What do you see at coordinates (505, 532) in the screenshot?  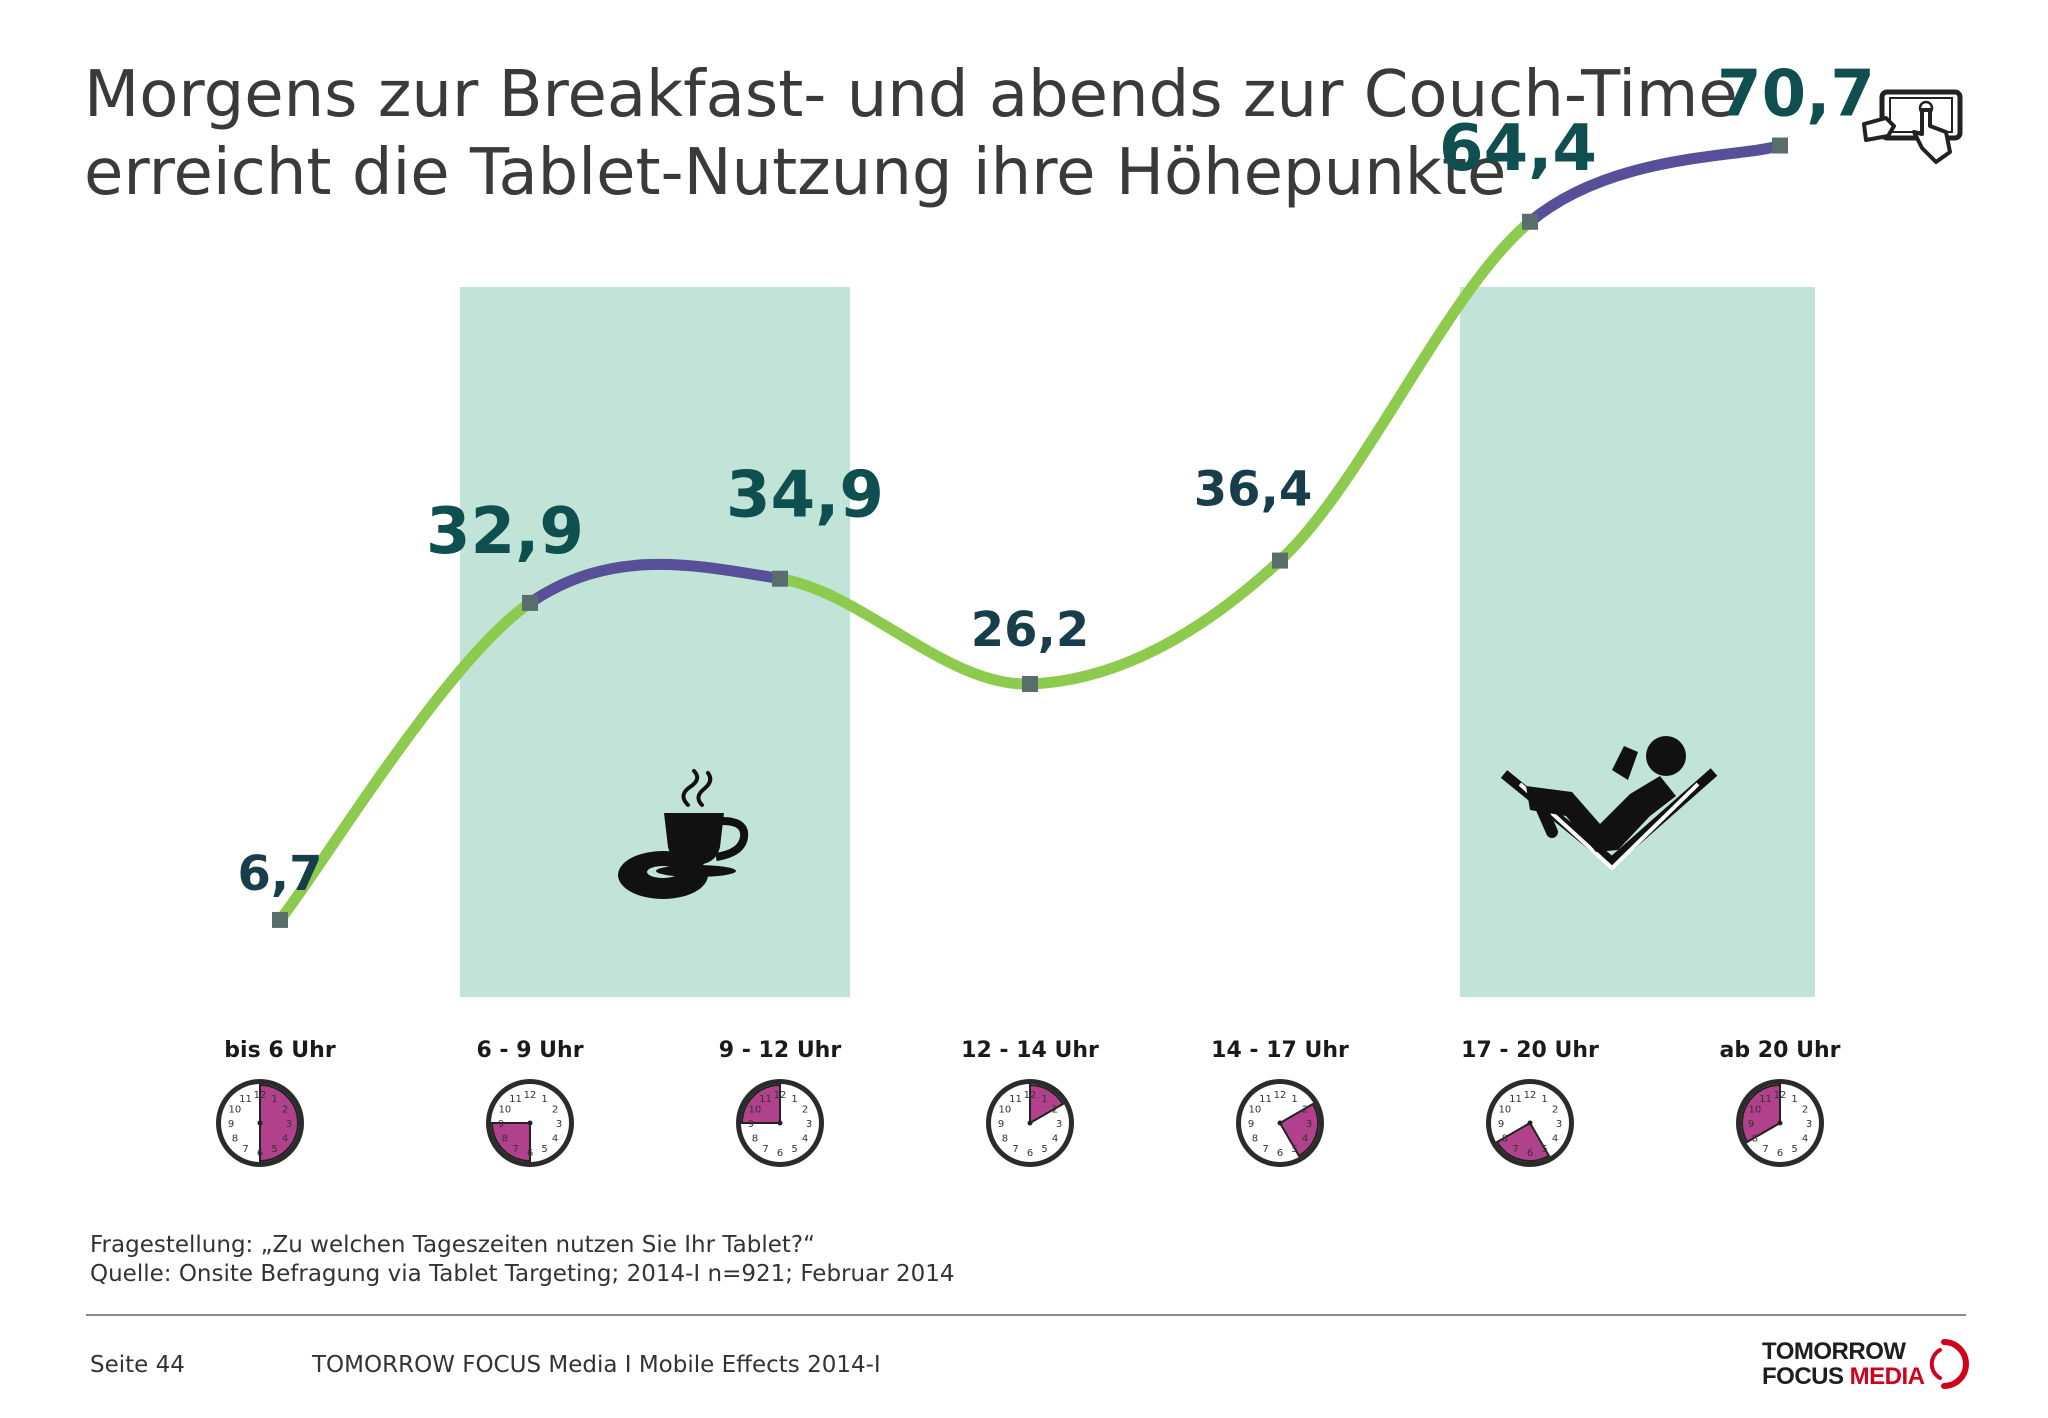 I see `data-label: 32,9` at bounding box center [505, 532].